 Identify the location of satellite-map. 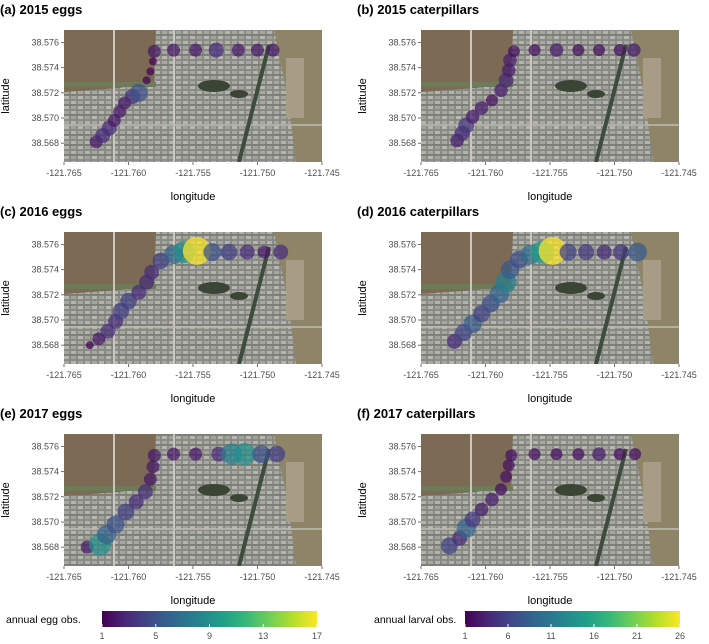
(193, 298).